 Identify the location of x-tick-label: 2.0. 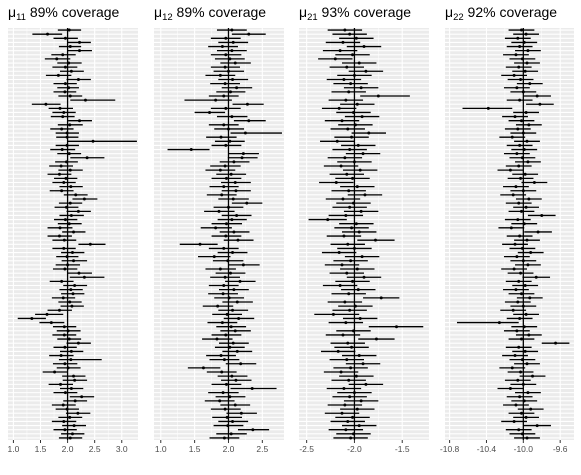
(229, 449).